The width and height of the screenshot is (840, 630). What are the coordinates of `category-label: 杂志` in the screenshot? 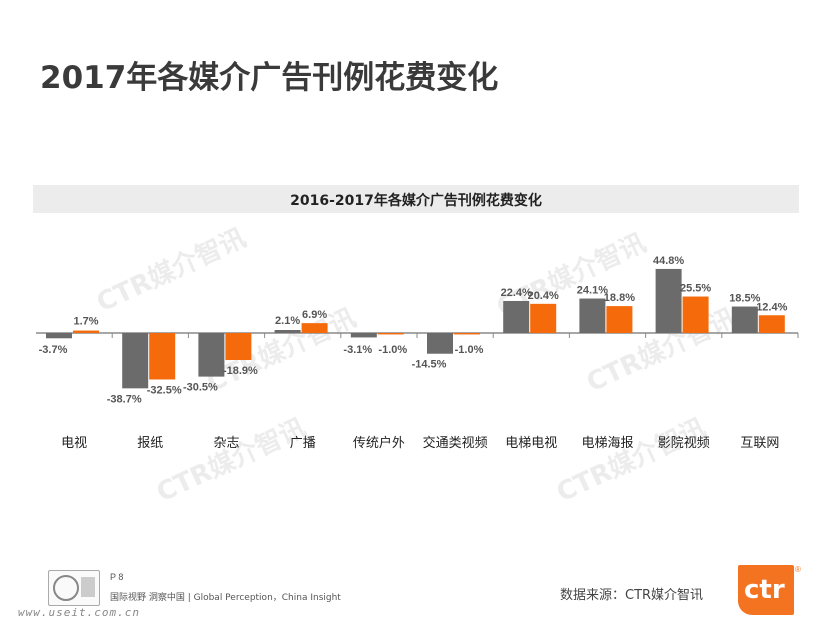 It's located at (226, 443).